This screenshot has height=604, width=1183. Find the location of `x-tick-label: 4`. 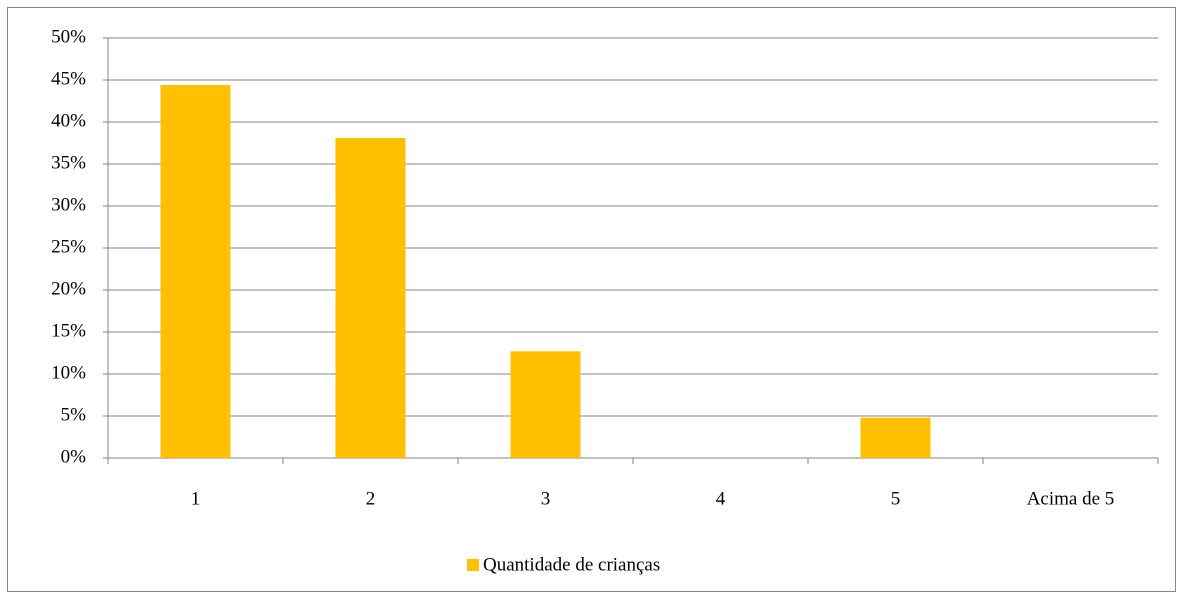

x-tick-label: 4 is located at coordinates (721, 498).